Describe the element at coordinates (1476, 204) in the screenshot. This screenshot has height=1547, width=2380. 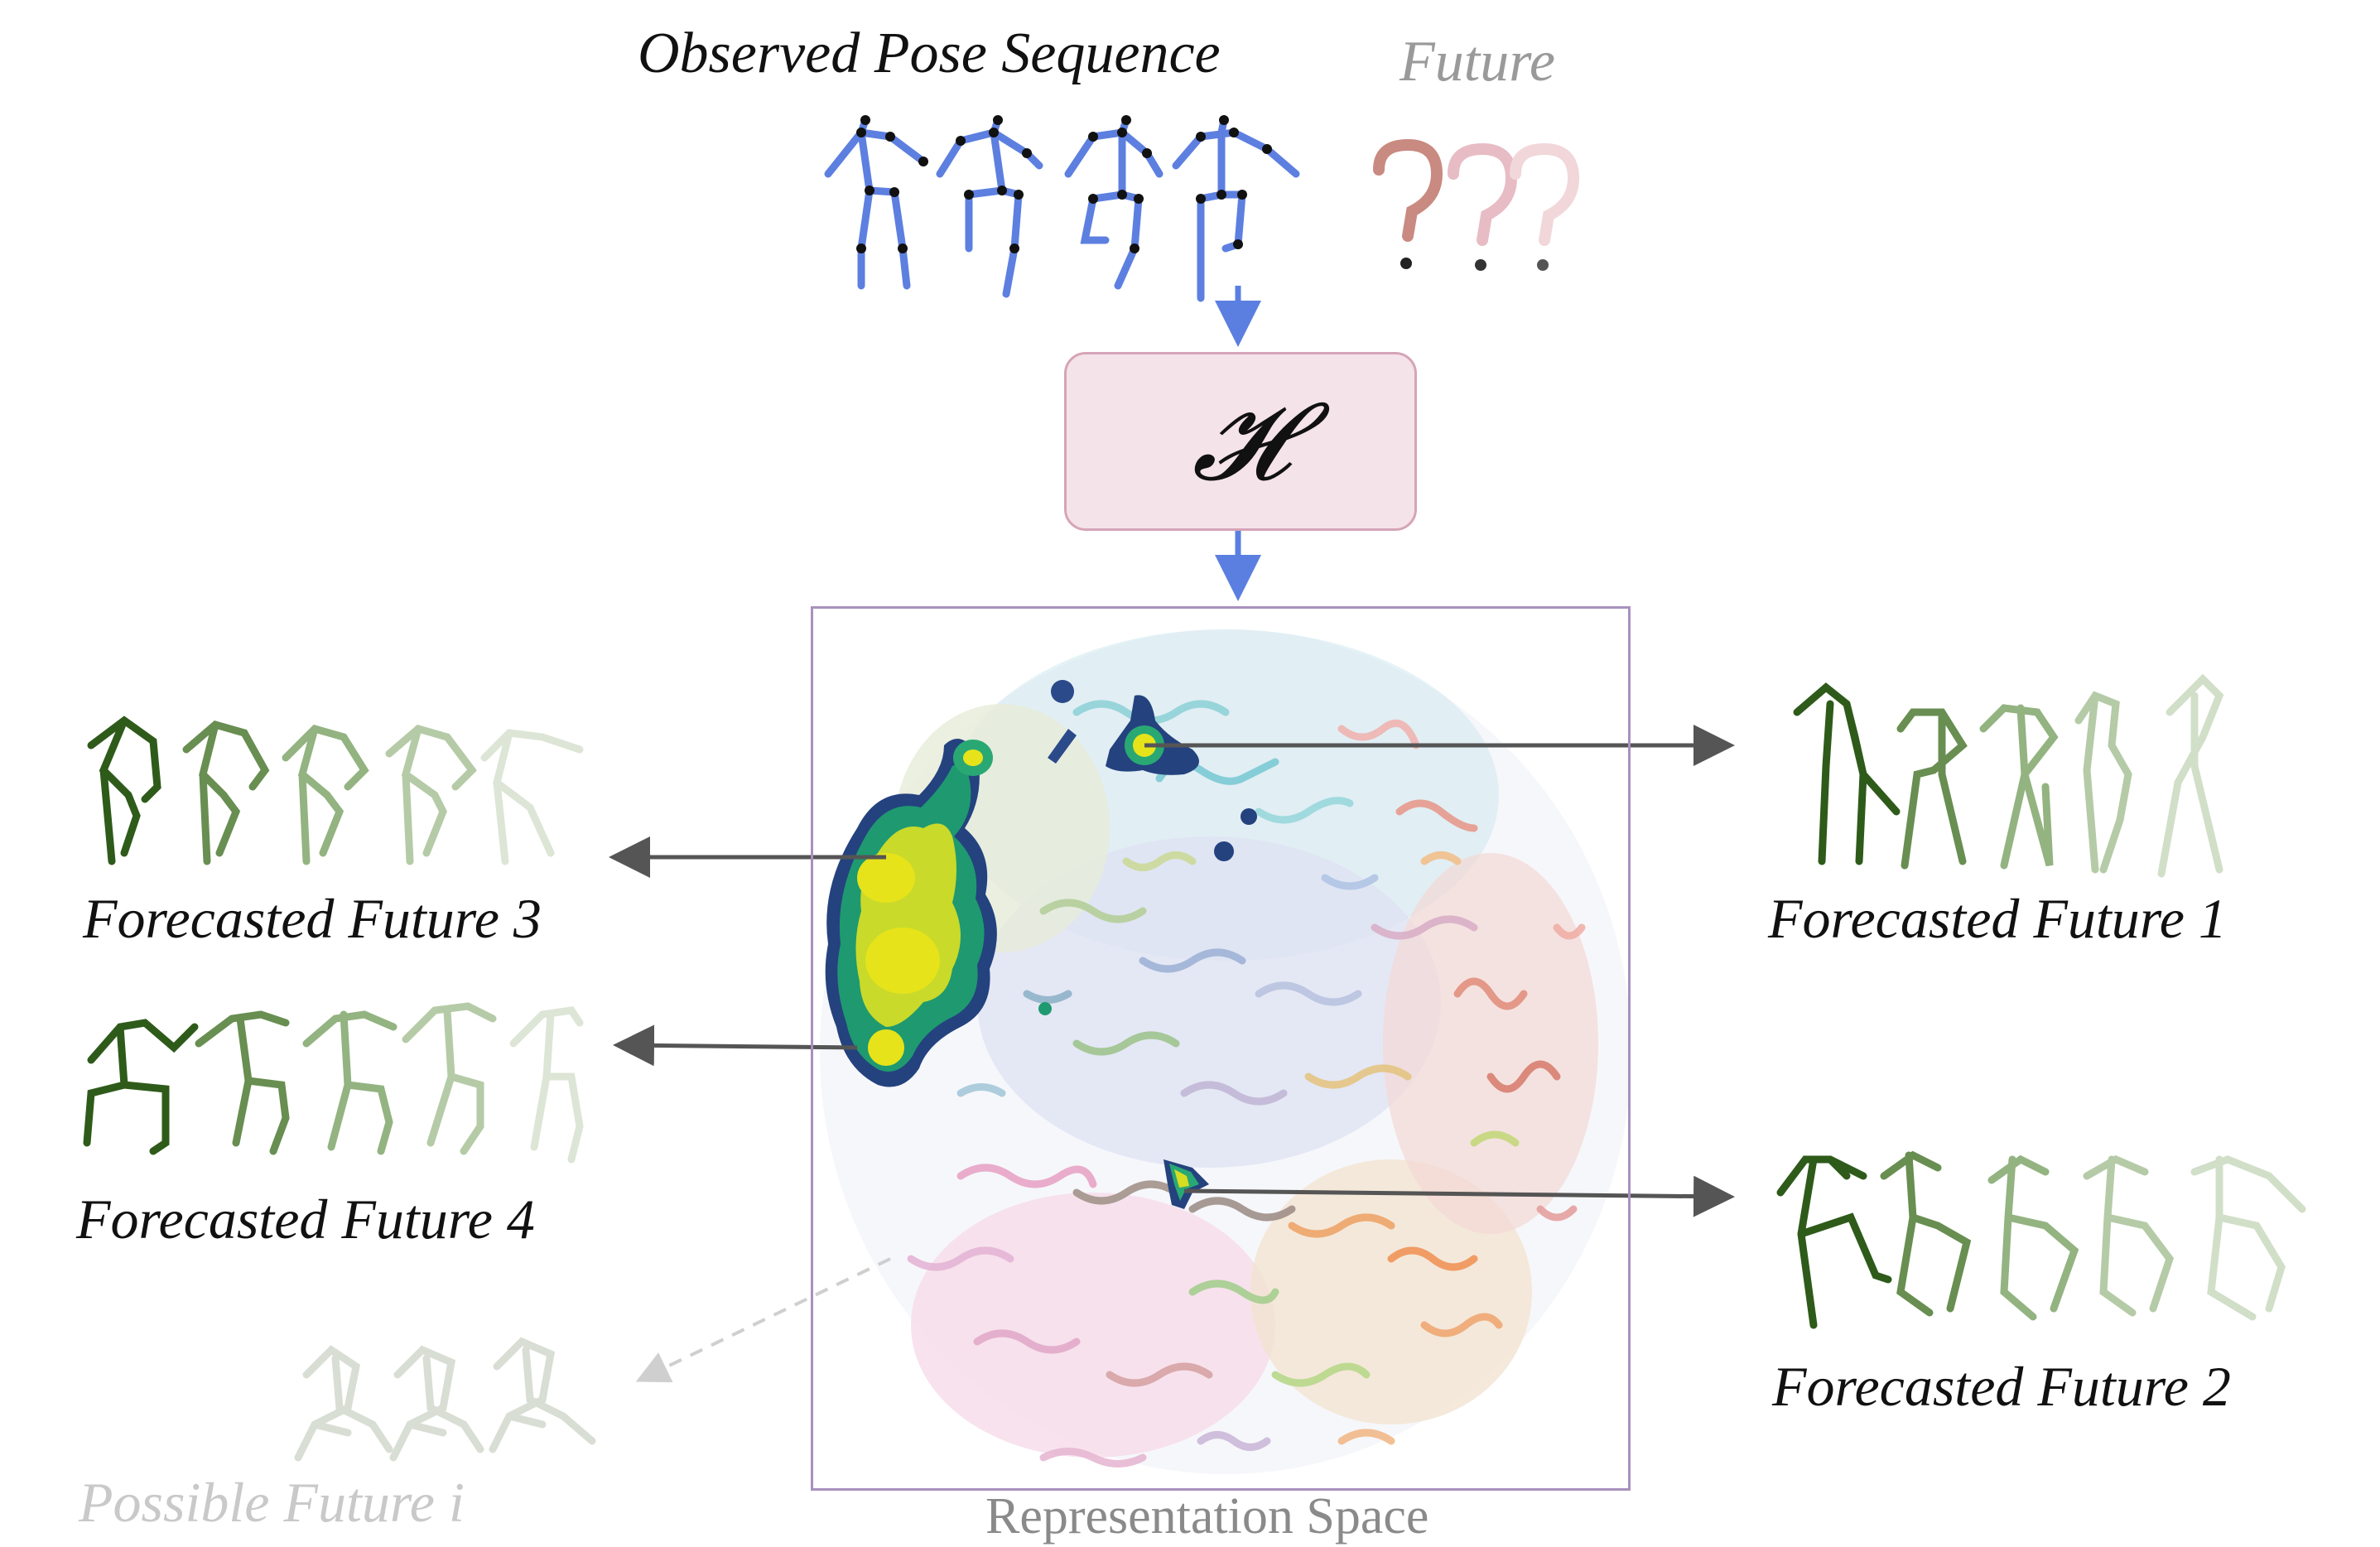
I see `future-question-marks` at that location.